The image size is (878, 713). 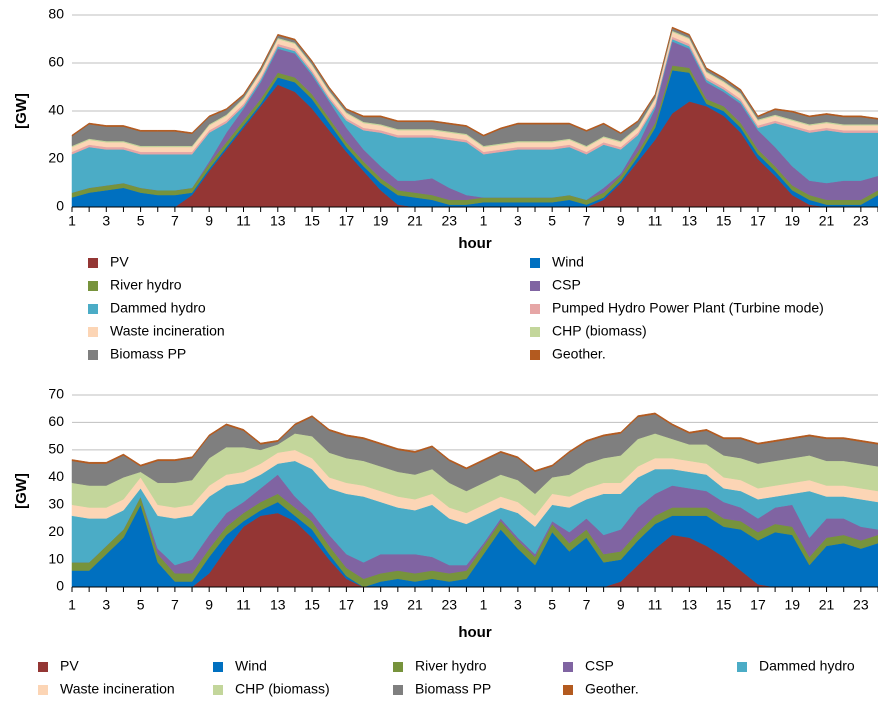 I want to click on y-tick-label: 30, so click(x=56, y=503).